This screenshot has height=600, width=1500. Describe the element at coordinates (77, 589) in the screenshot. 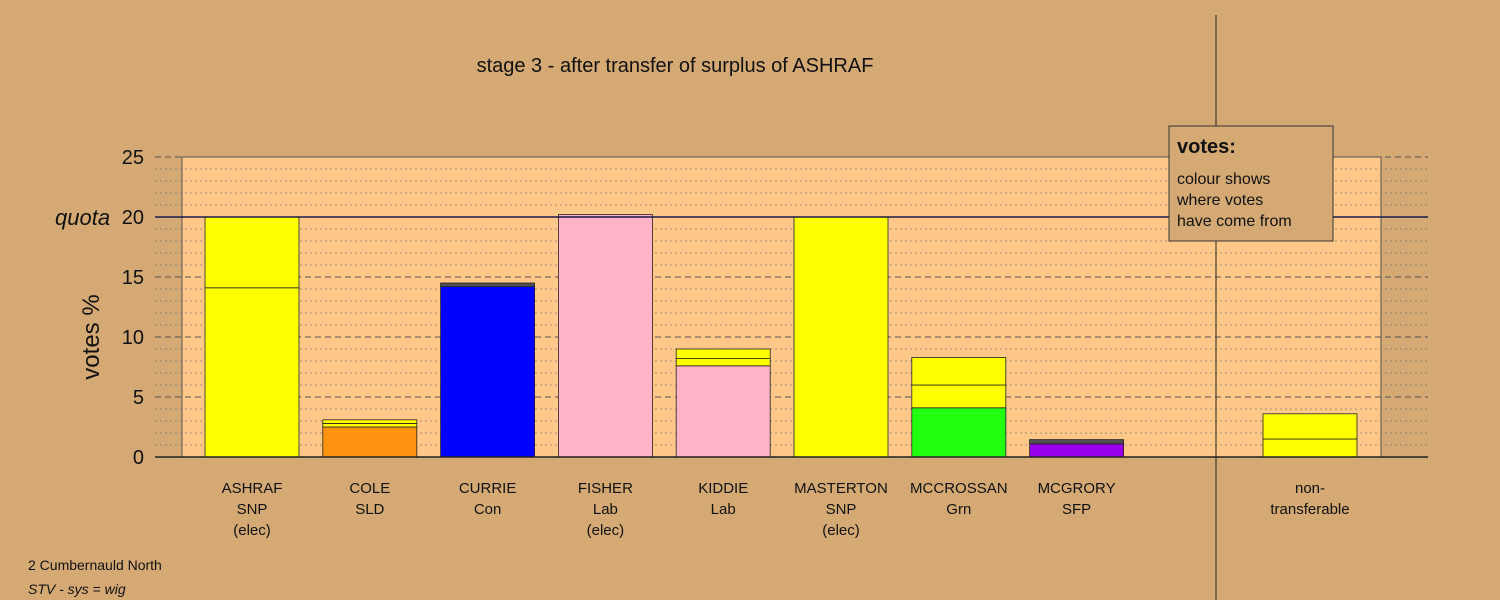

I see `footer-system: STV - sys = wig` at that location.